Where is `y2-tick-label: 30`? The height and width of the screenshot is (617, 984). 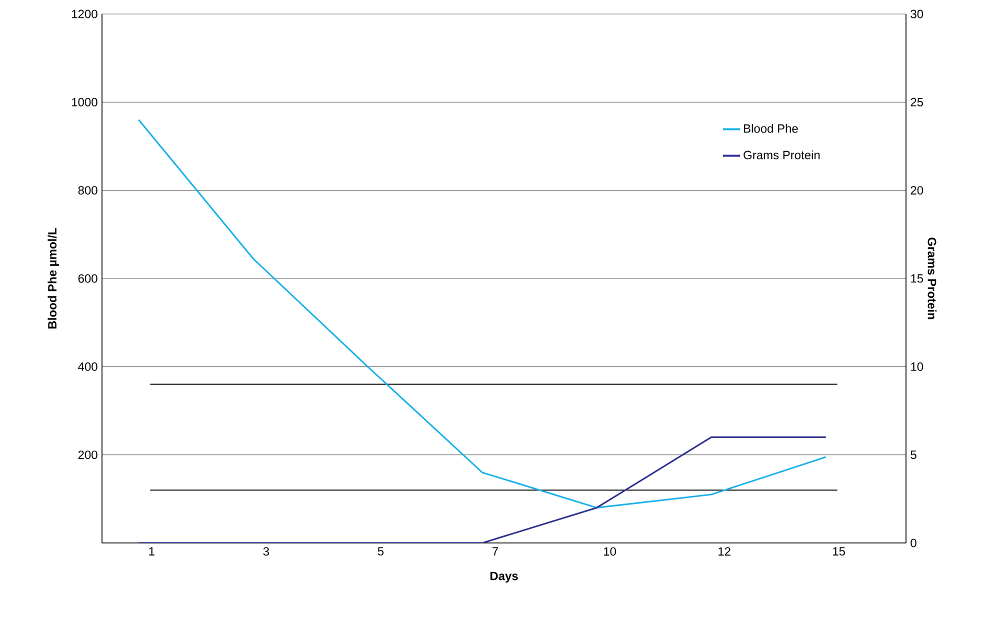
y2-tick-label: 30 is located at coordinates (917, 14).